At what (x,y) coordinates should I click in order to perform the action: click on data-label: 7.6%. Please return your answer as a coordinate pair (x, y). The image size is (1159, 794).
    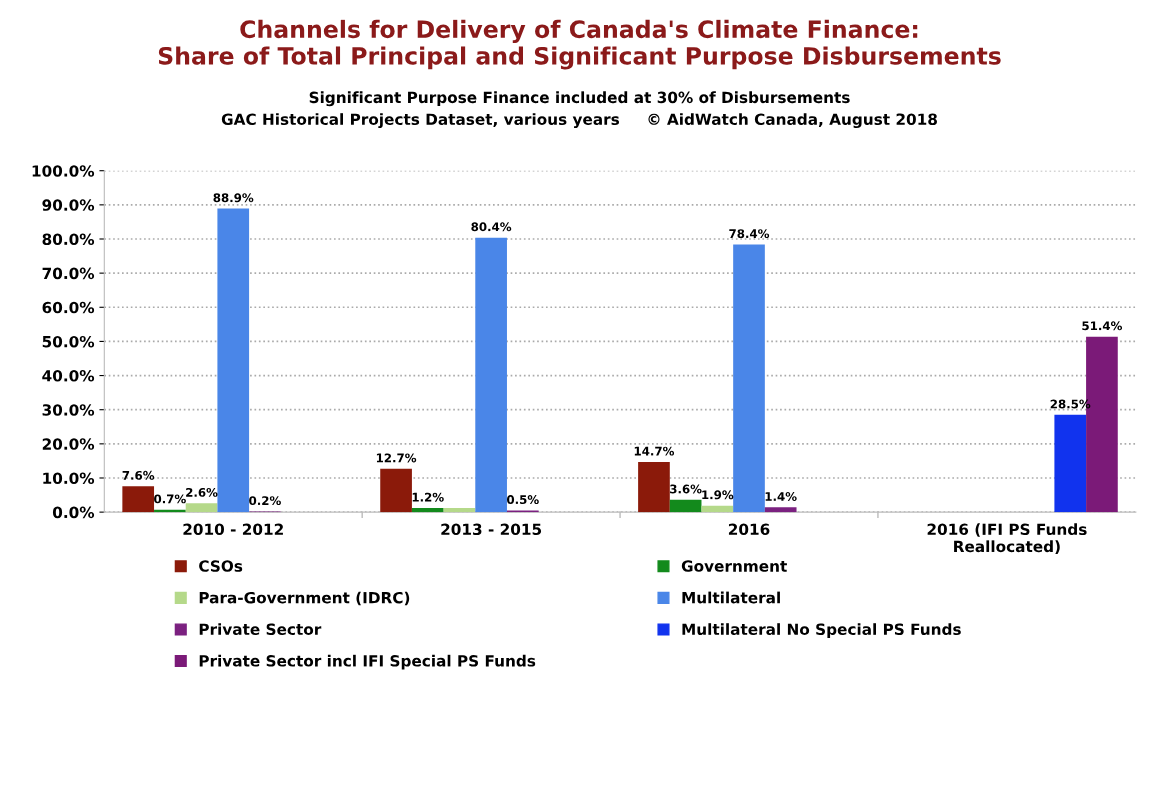
    Looking at the image, I should click on (138, 475).